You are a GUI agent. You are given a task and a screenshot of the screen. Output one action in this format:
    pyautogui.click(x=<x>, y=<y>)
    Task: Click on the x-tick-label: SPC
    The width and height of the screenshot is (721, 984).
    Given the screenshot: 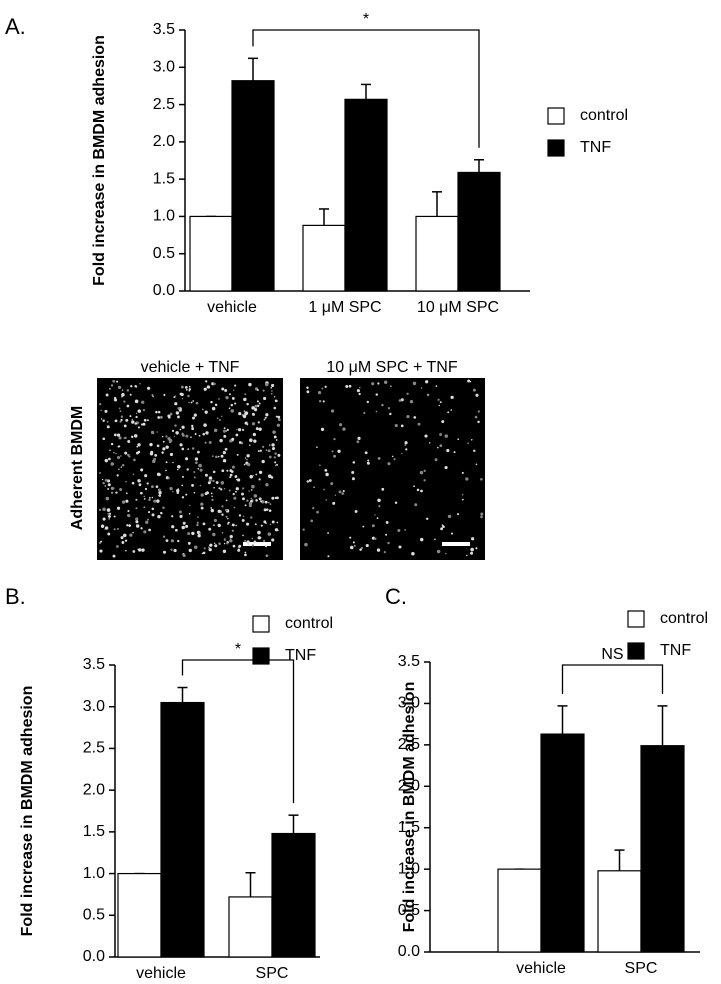 What is the action you would take?
    pyautogui.click(x=641, y=968)
    